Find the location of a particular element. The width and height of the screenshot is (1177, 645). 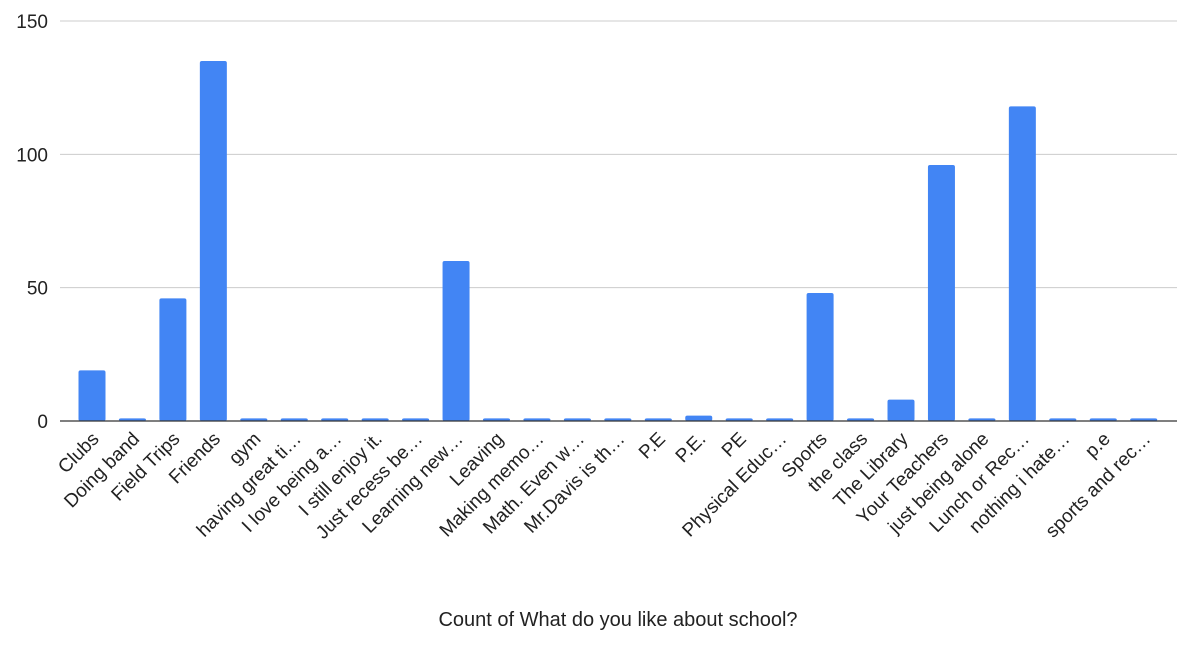

x-category-label: P.E is located at coordinates (652, 446).